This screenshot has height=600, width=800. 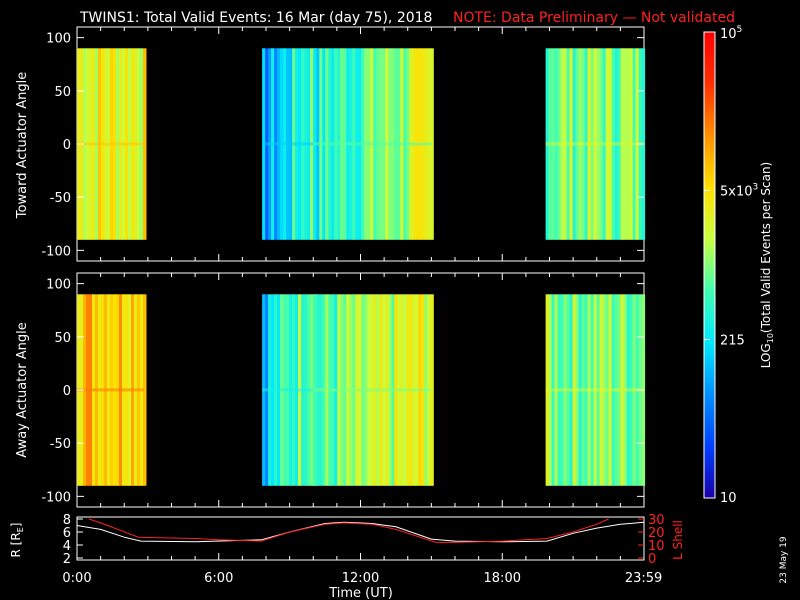 What do you see at coordinates (360, 578) in the screenshot?
I see `x-tick-label: 12:00` at bounding box center [360, 578].